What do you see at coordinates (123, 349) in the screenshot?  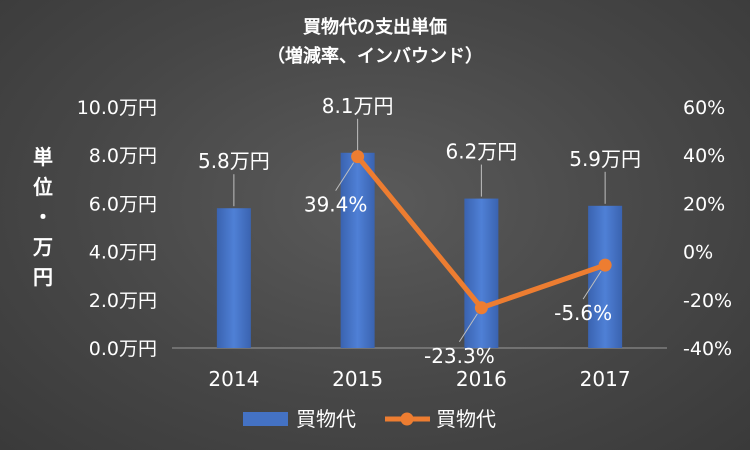 I see `left-axis-tick-label: 0.0万円` at bounding box center [123, 349].